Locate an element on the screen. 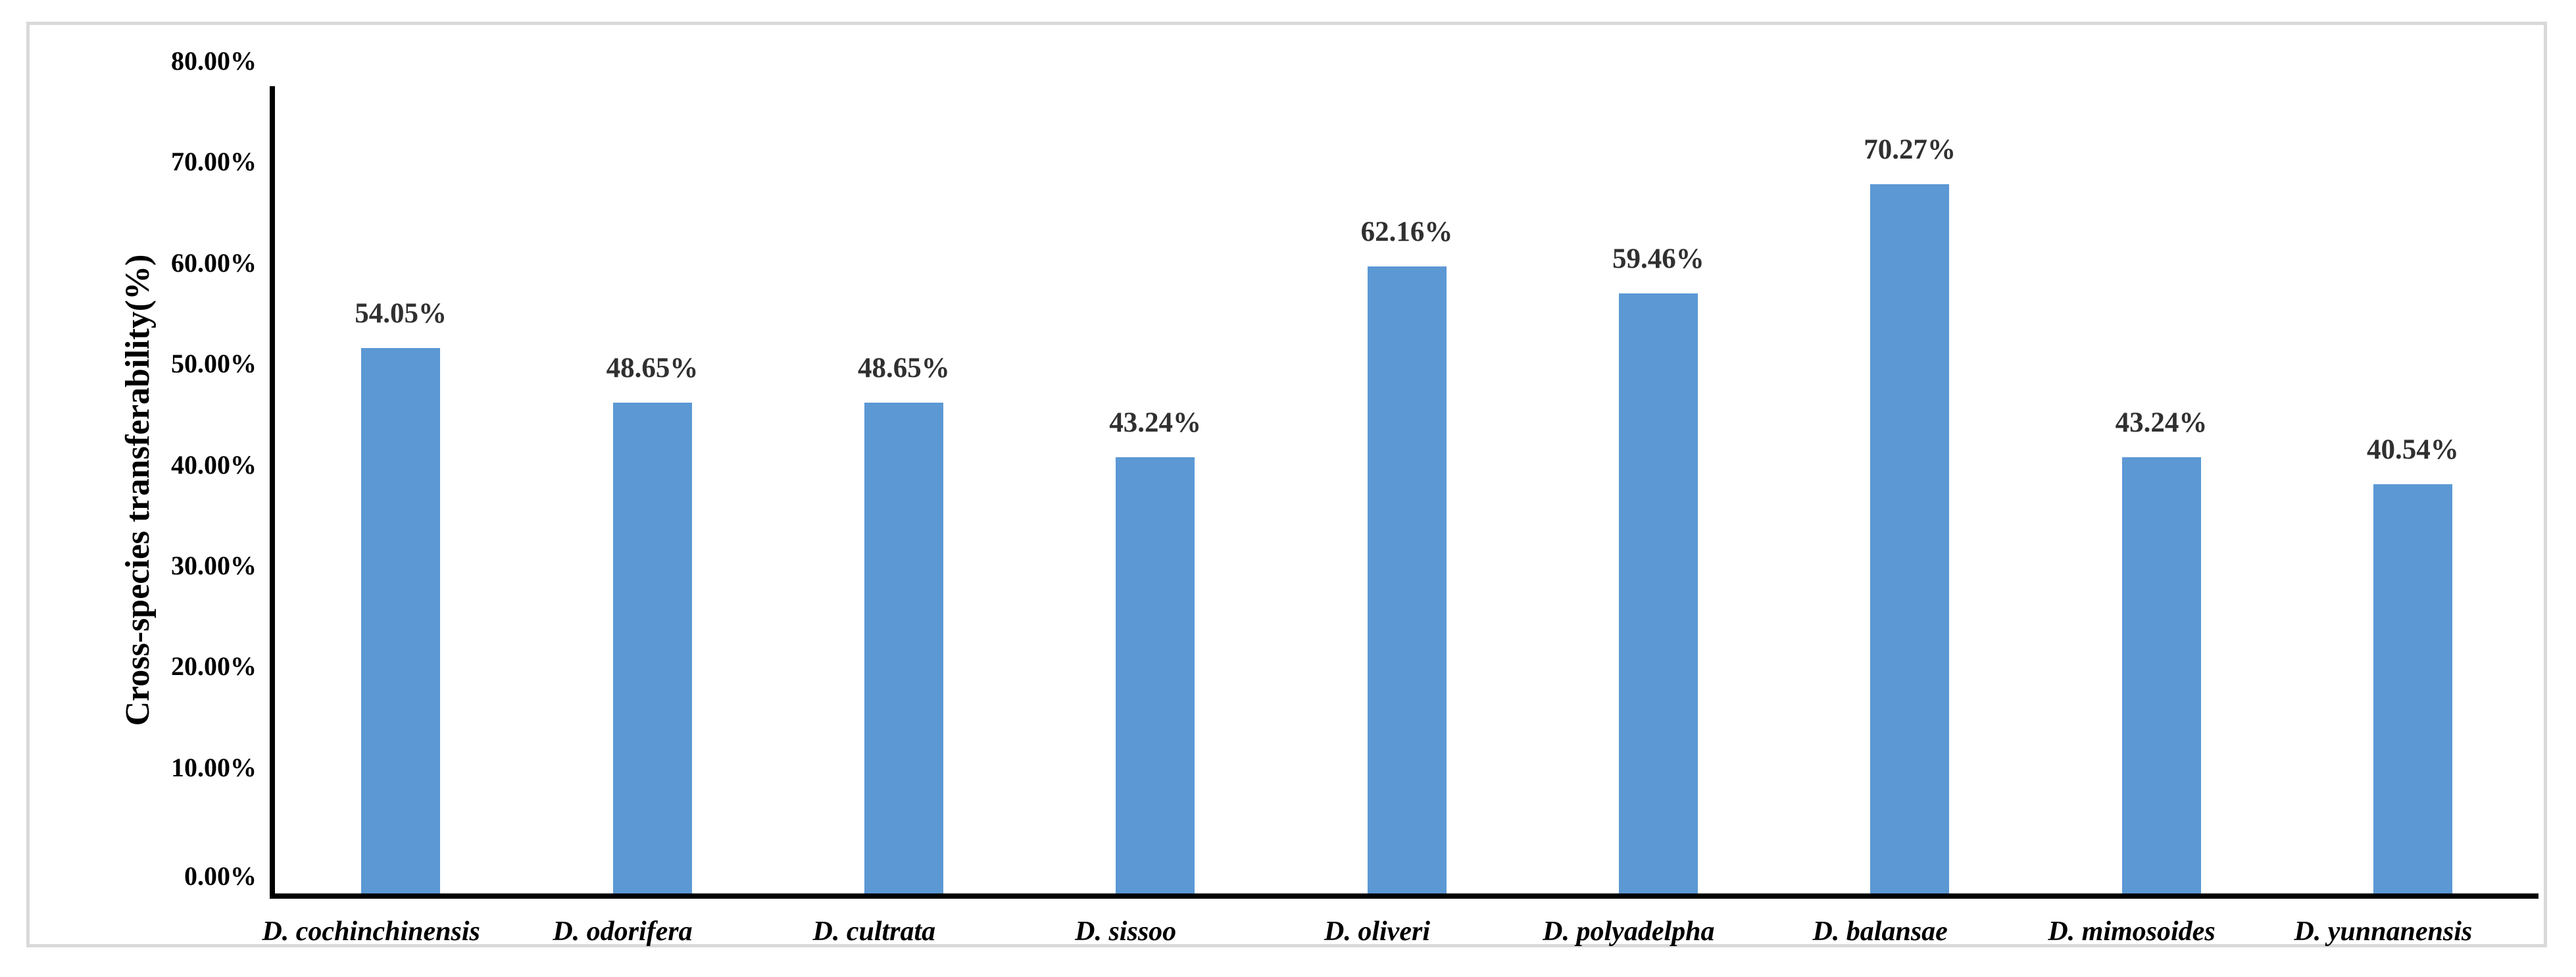 Image resolution: width=2576 pixels, height=977 pixels. y-tick-label: 60.00% is located at coordinates (214, 262).